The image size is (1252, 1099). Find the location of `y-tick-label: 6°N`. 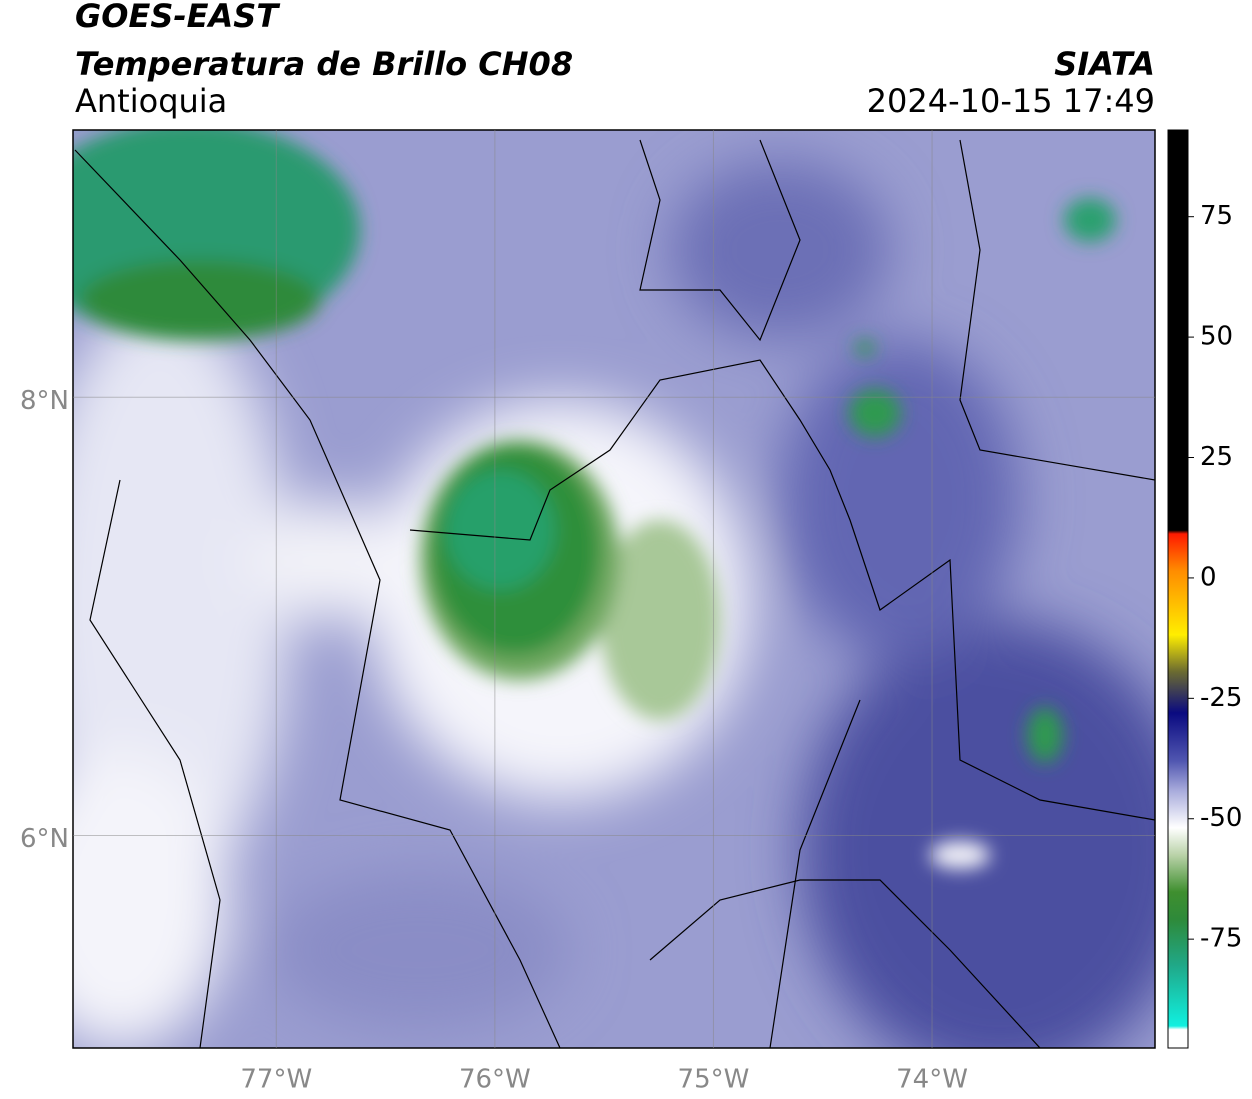

y-tick-label: 6°N is located at coordinates (44, 839).